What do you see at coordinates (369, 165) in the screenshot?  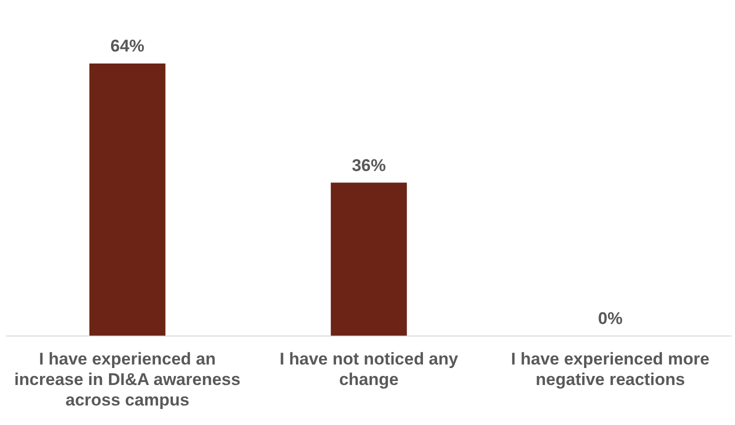 I see `data-label: 36%` at bounding box center [369, 165].